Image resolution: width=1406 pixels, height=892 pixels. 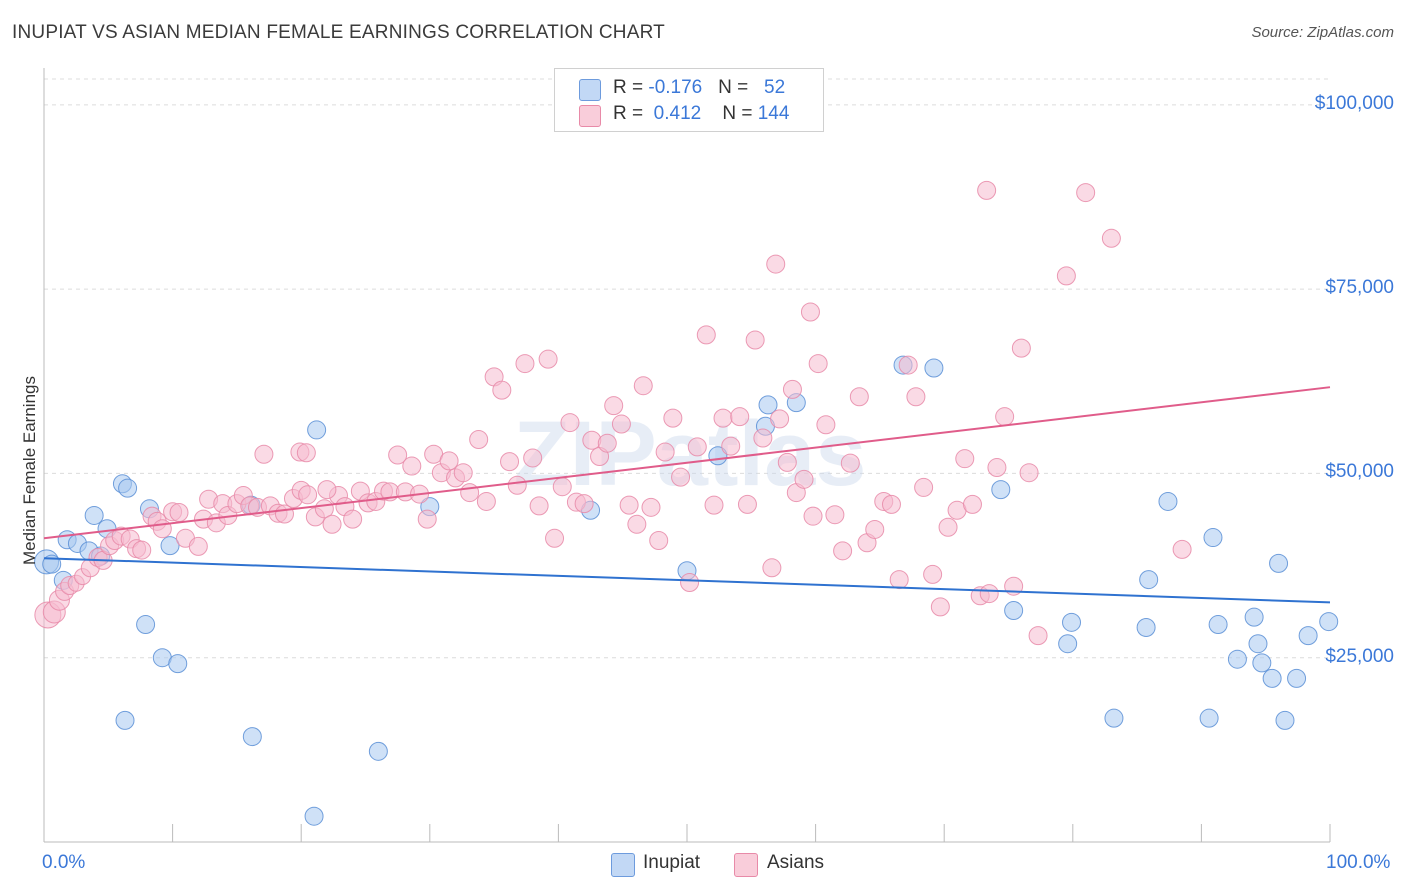 What do you see at coordinates (796, 862) in the screenshot?
I see `legend-label-asians: Asians` at bounding box center [796, 862].